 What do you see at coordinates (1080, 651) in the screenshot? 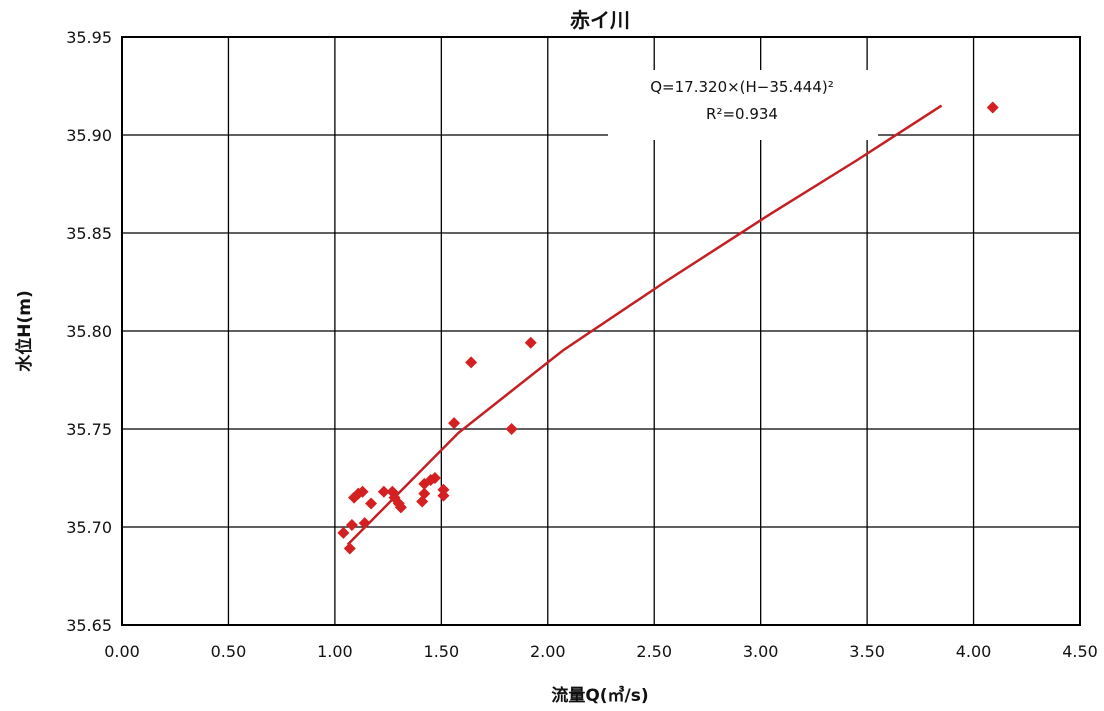
I see `x-tick-label: 4.50` at bounding box center [1080, 651].